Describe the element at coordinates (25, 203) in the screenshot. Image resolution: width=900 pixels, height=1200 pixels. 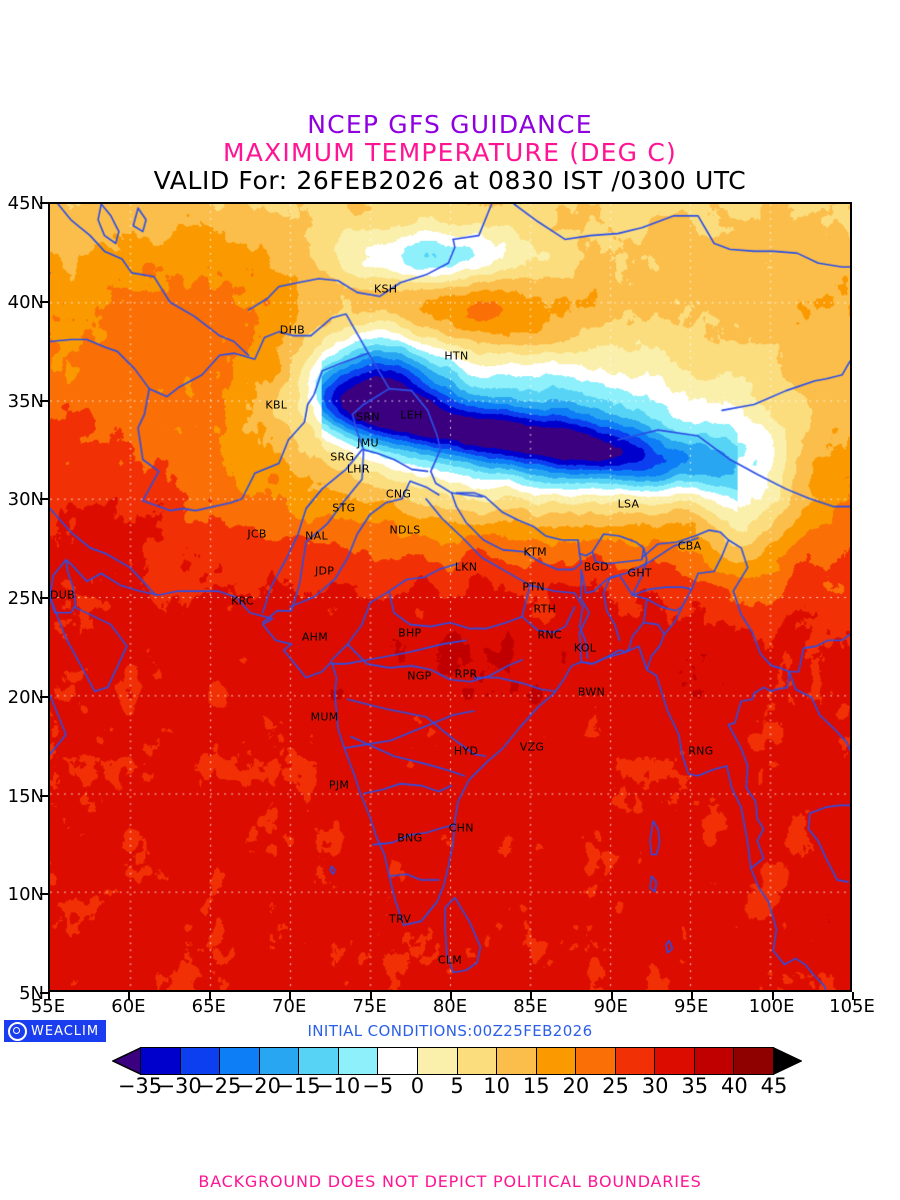
I see `y-axis-label: 45N` at that location.